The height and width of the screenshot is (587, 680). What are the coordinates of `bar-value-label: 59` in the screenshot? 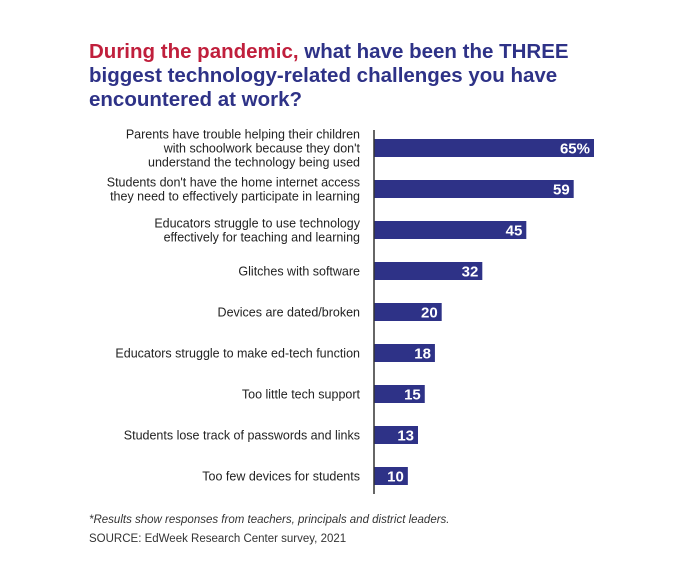 It's located at (561, 190).